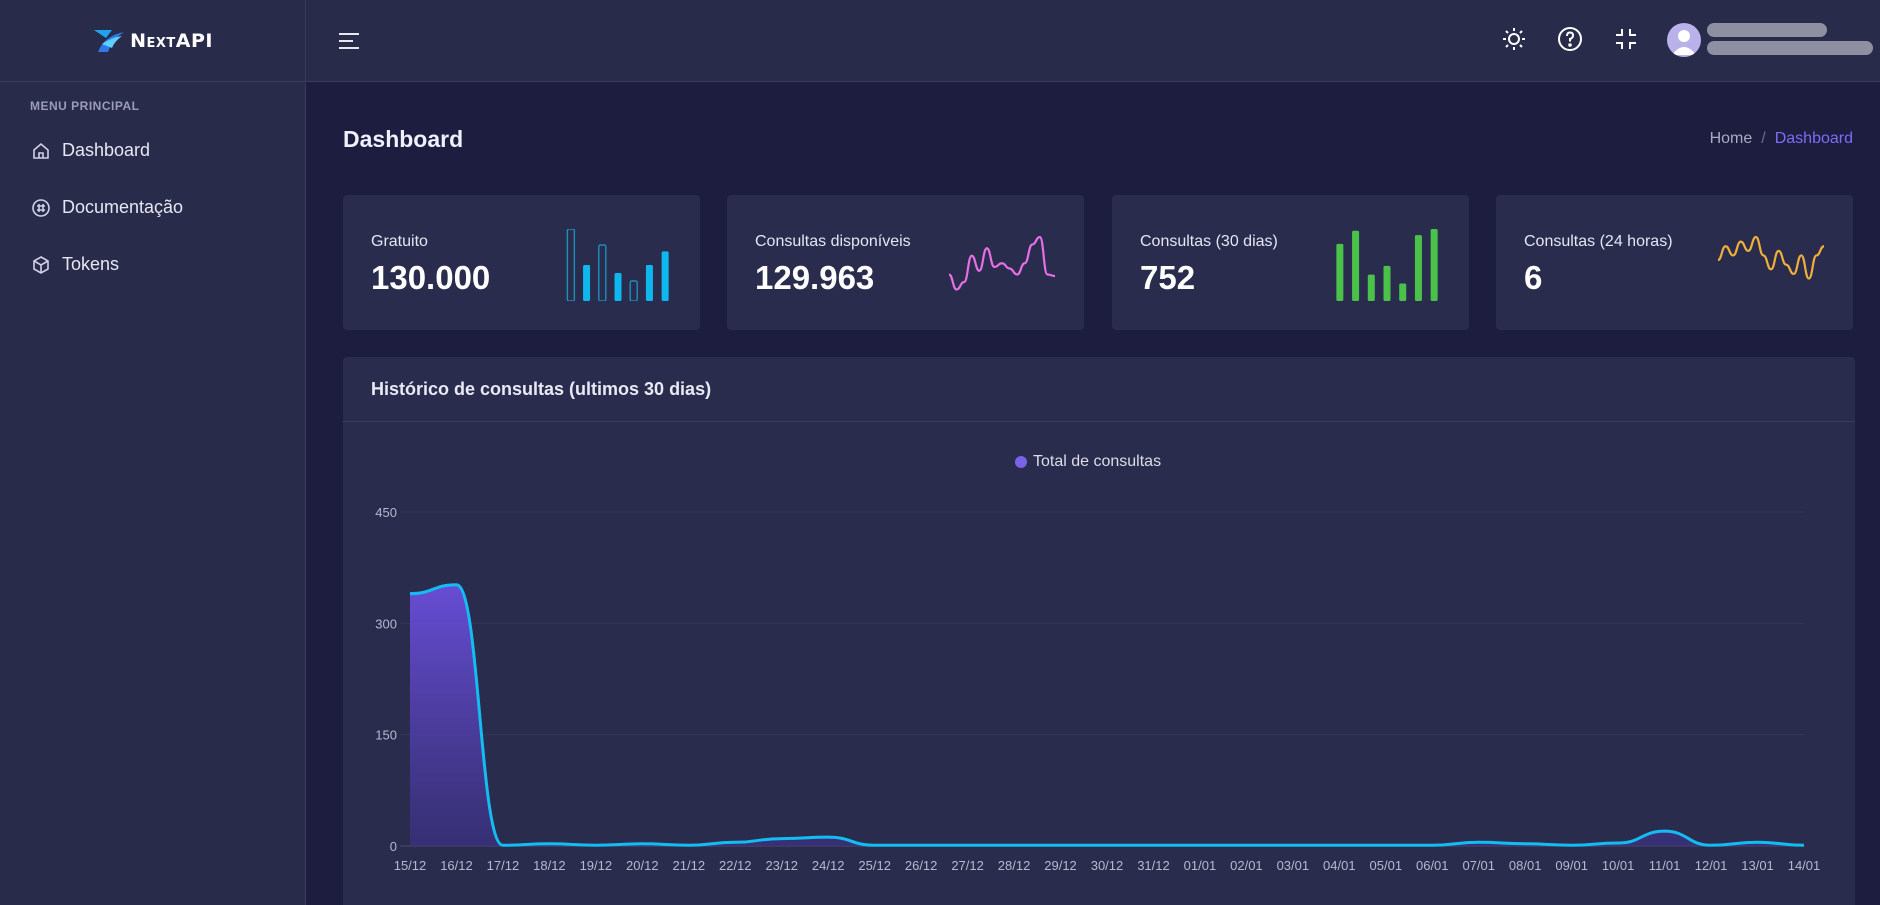 The image size is (1880, 905). Describe the element at coordinates (386, 512) in the screenshot. I see `y-tick-label: 450` at that location.